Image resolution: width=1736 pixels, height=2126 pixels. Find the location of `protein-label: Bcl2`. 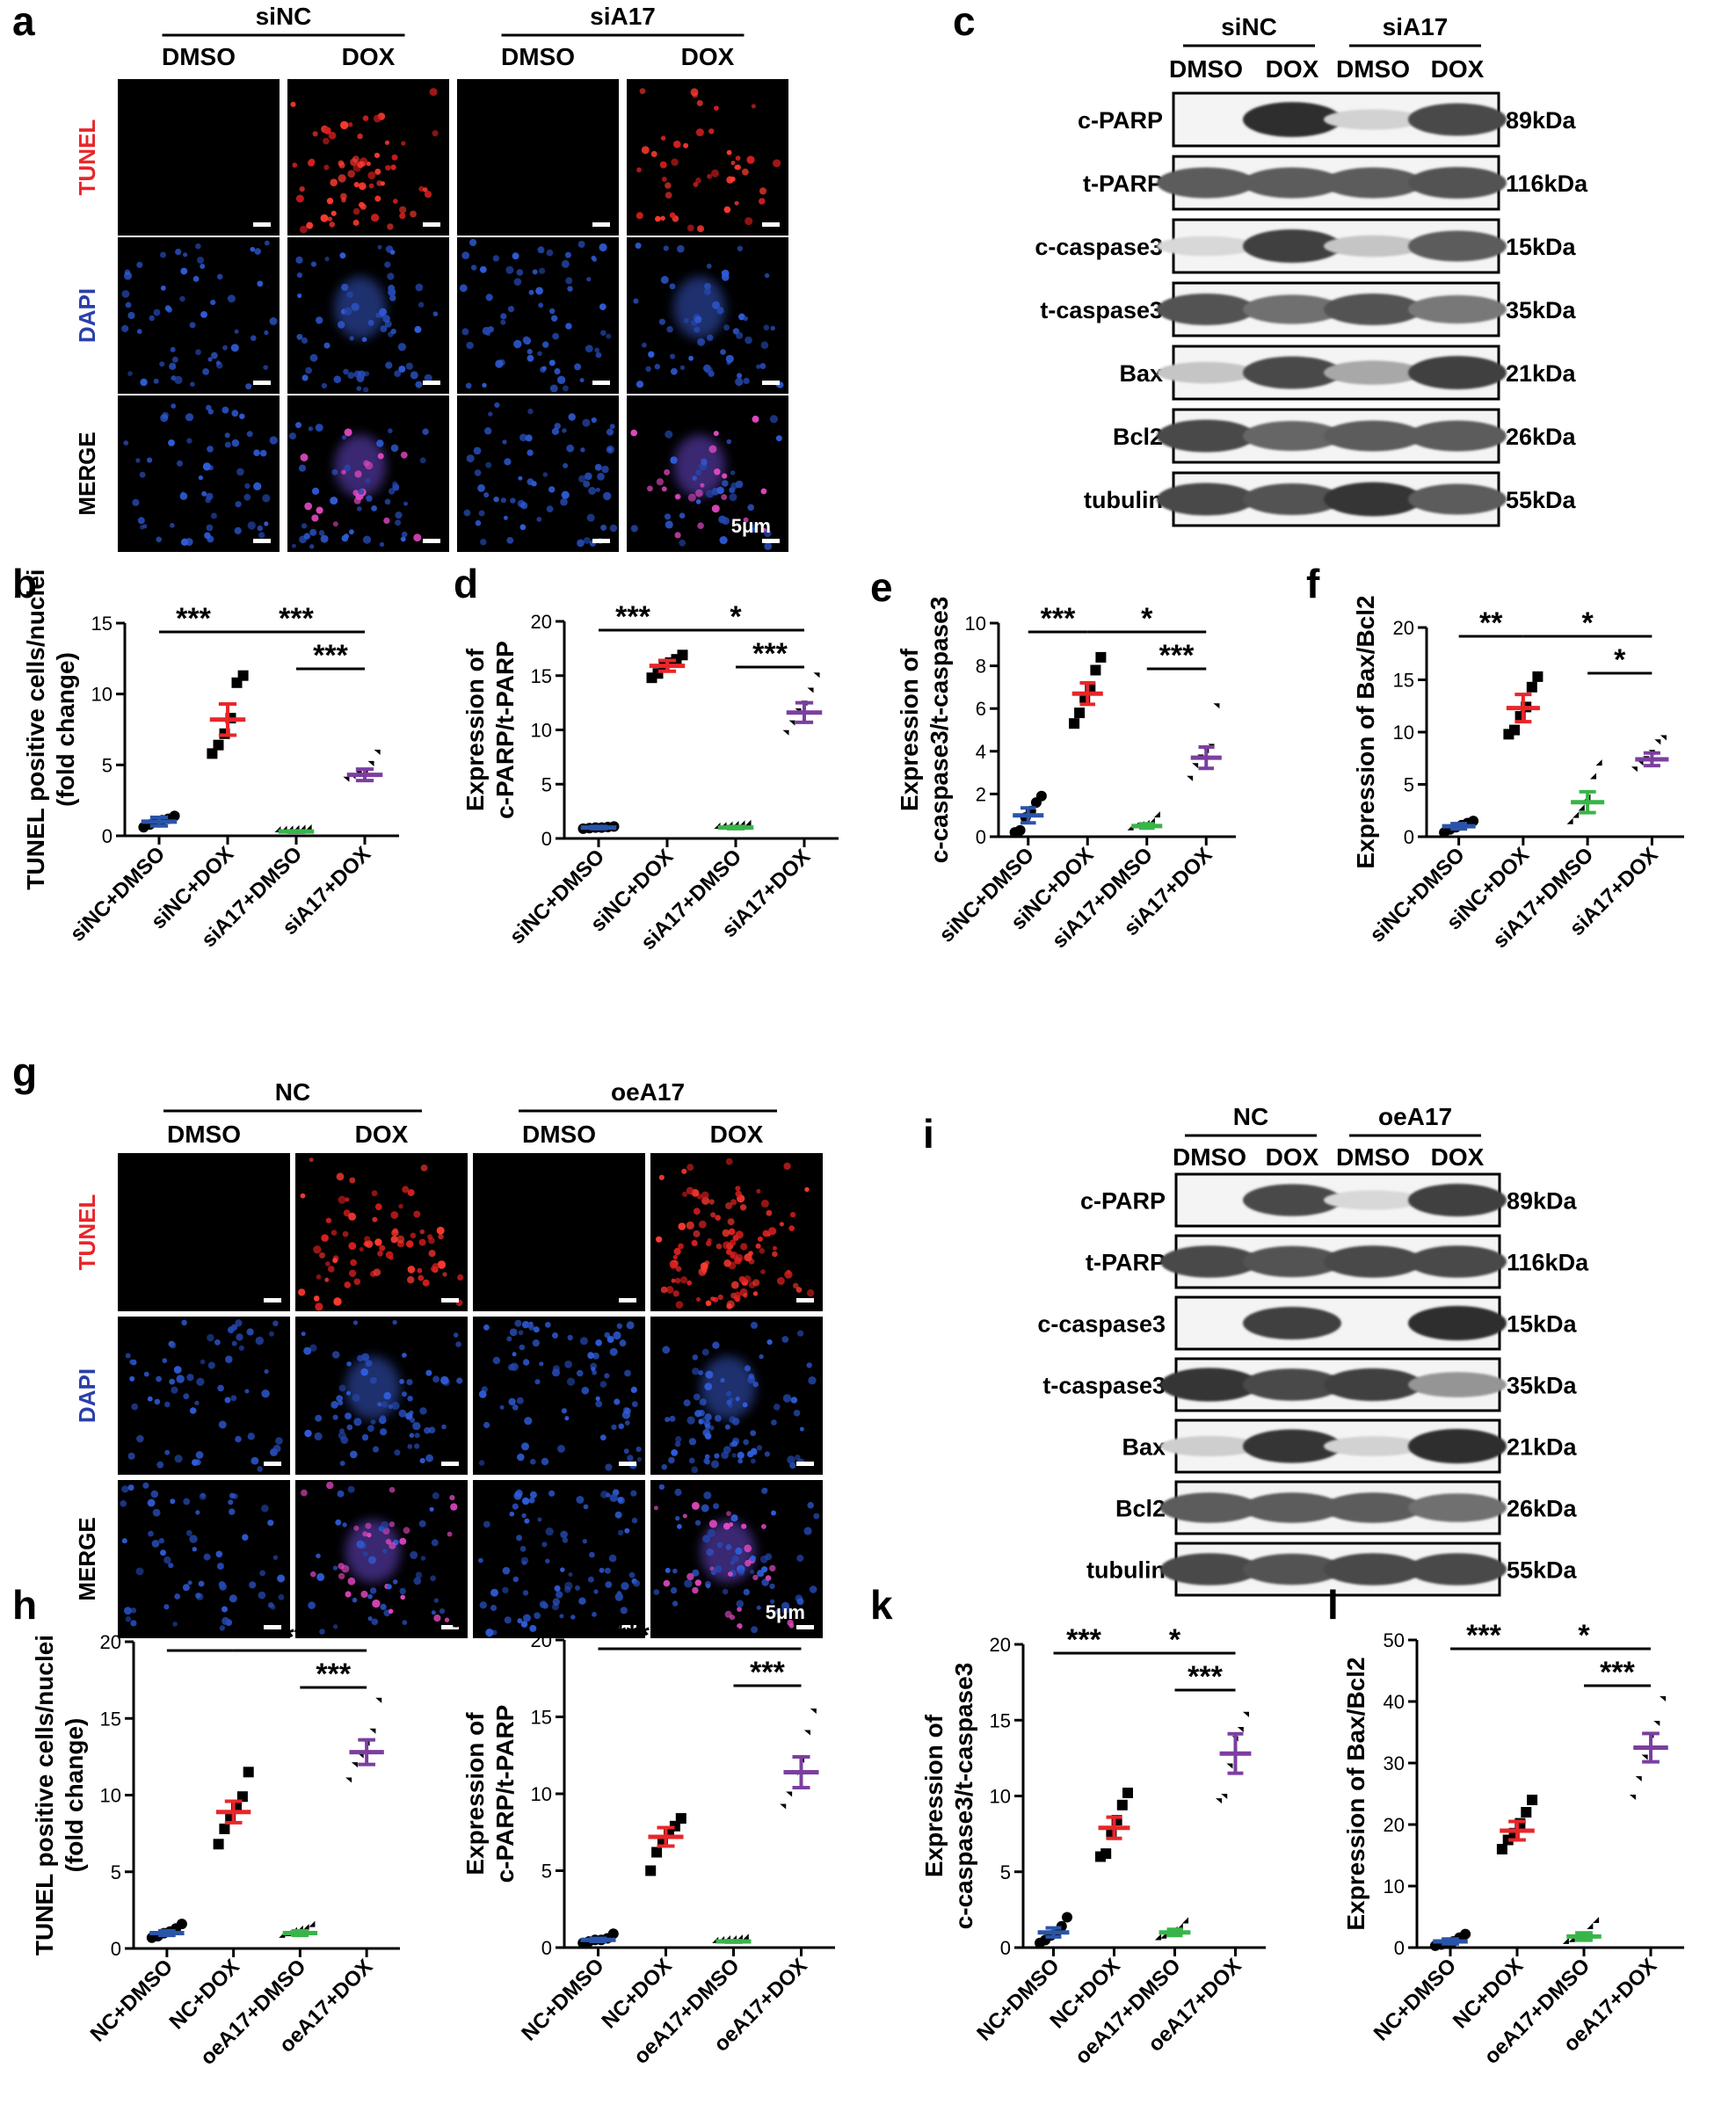

protein-label: Bcl2 is located at coordinates (1138, 437).